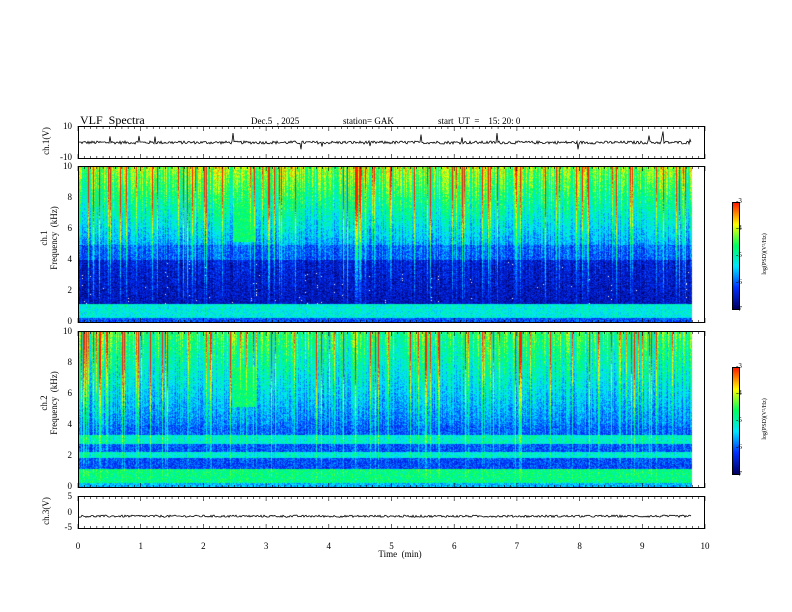 This screenshot has height=612, width=792. Describe the element at coordinates (68, 527) in the screenshot. I see `ch3-ytick-minus5: -5` at that location.